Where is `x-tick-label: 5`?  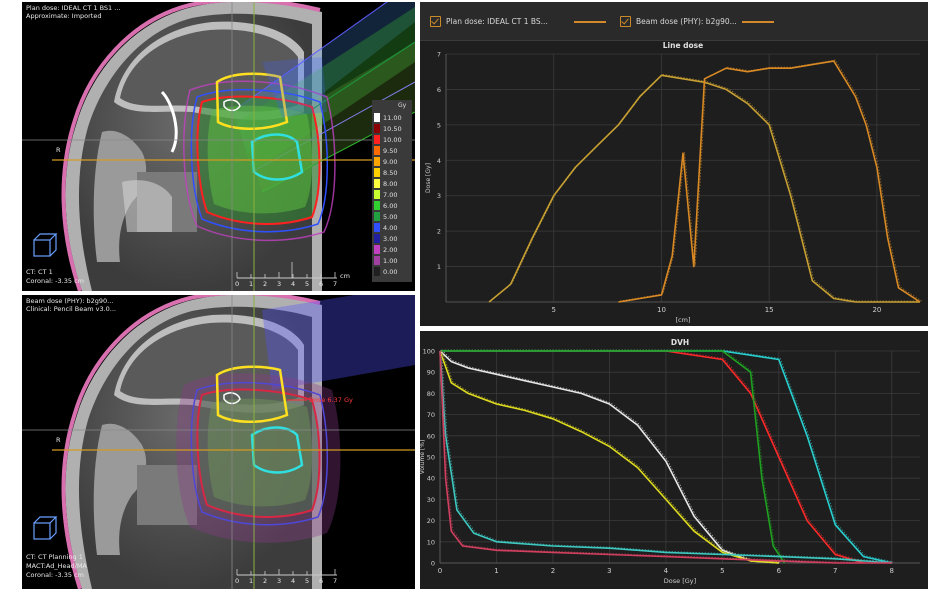
x-tick-label: 5 is located at coordinates (553, 310).